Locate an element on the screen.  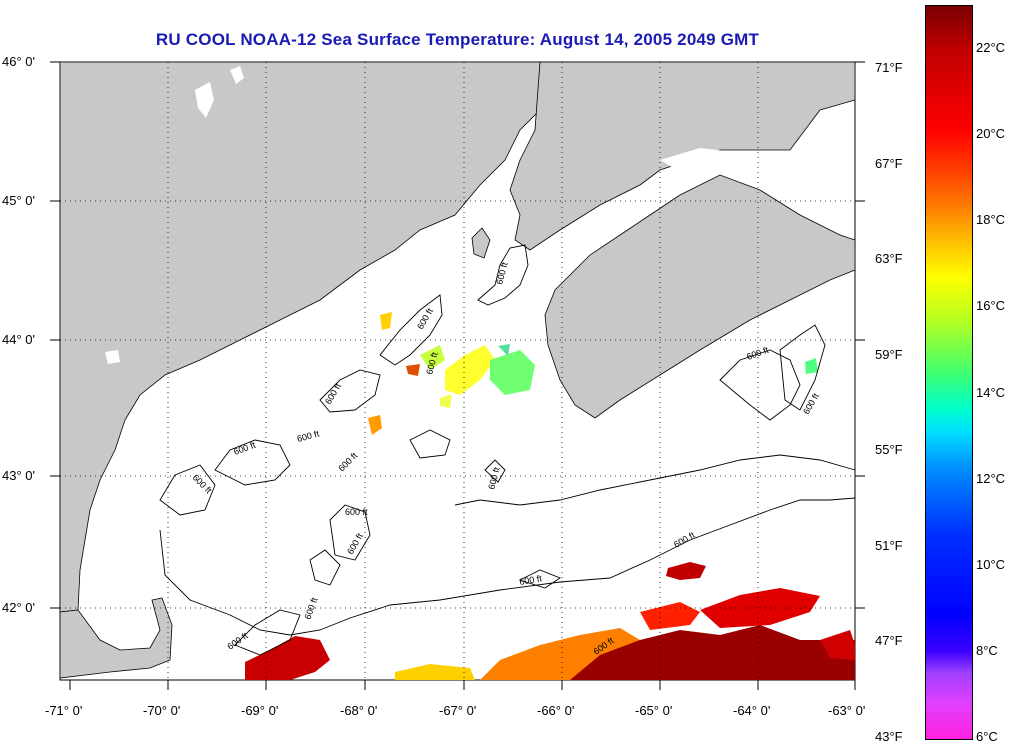
lat-label: 46° 0' is located at coordinates (18, 61).